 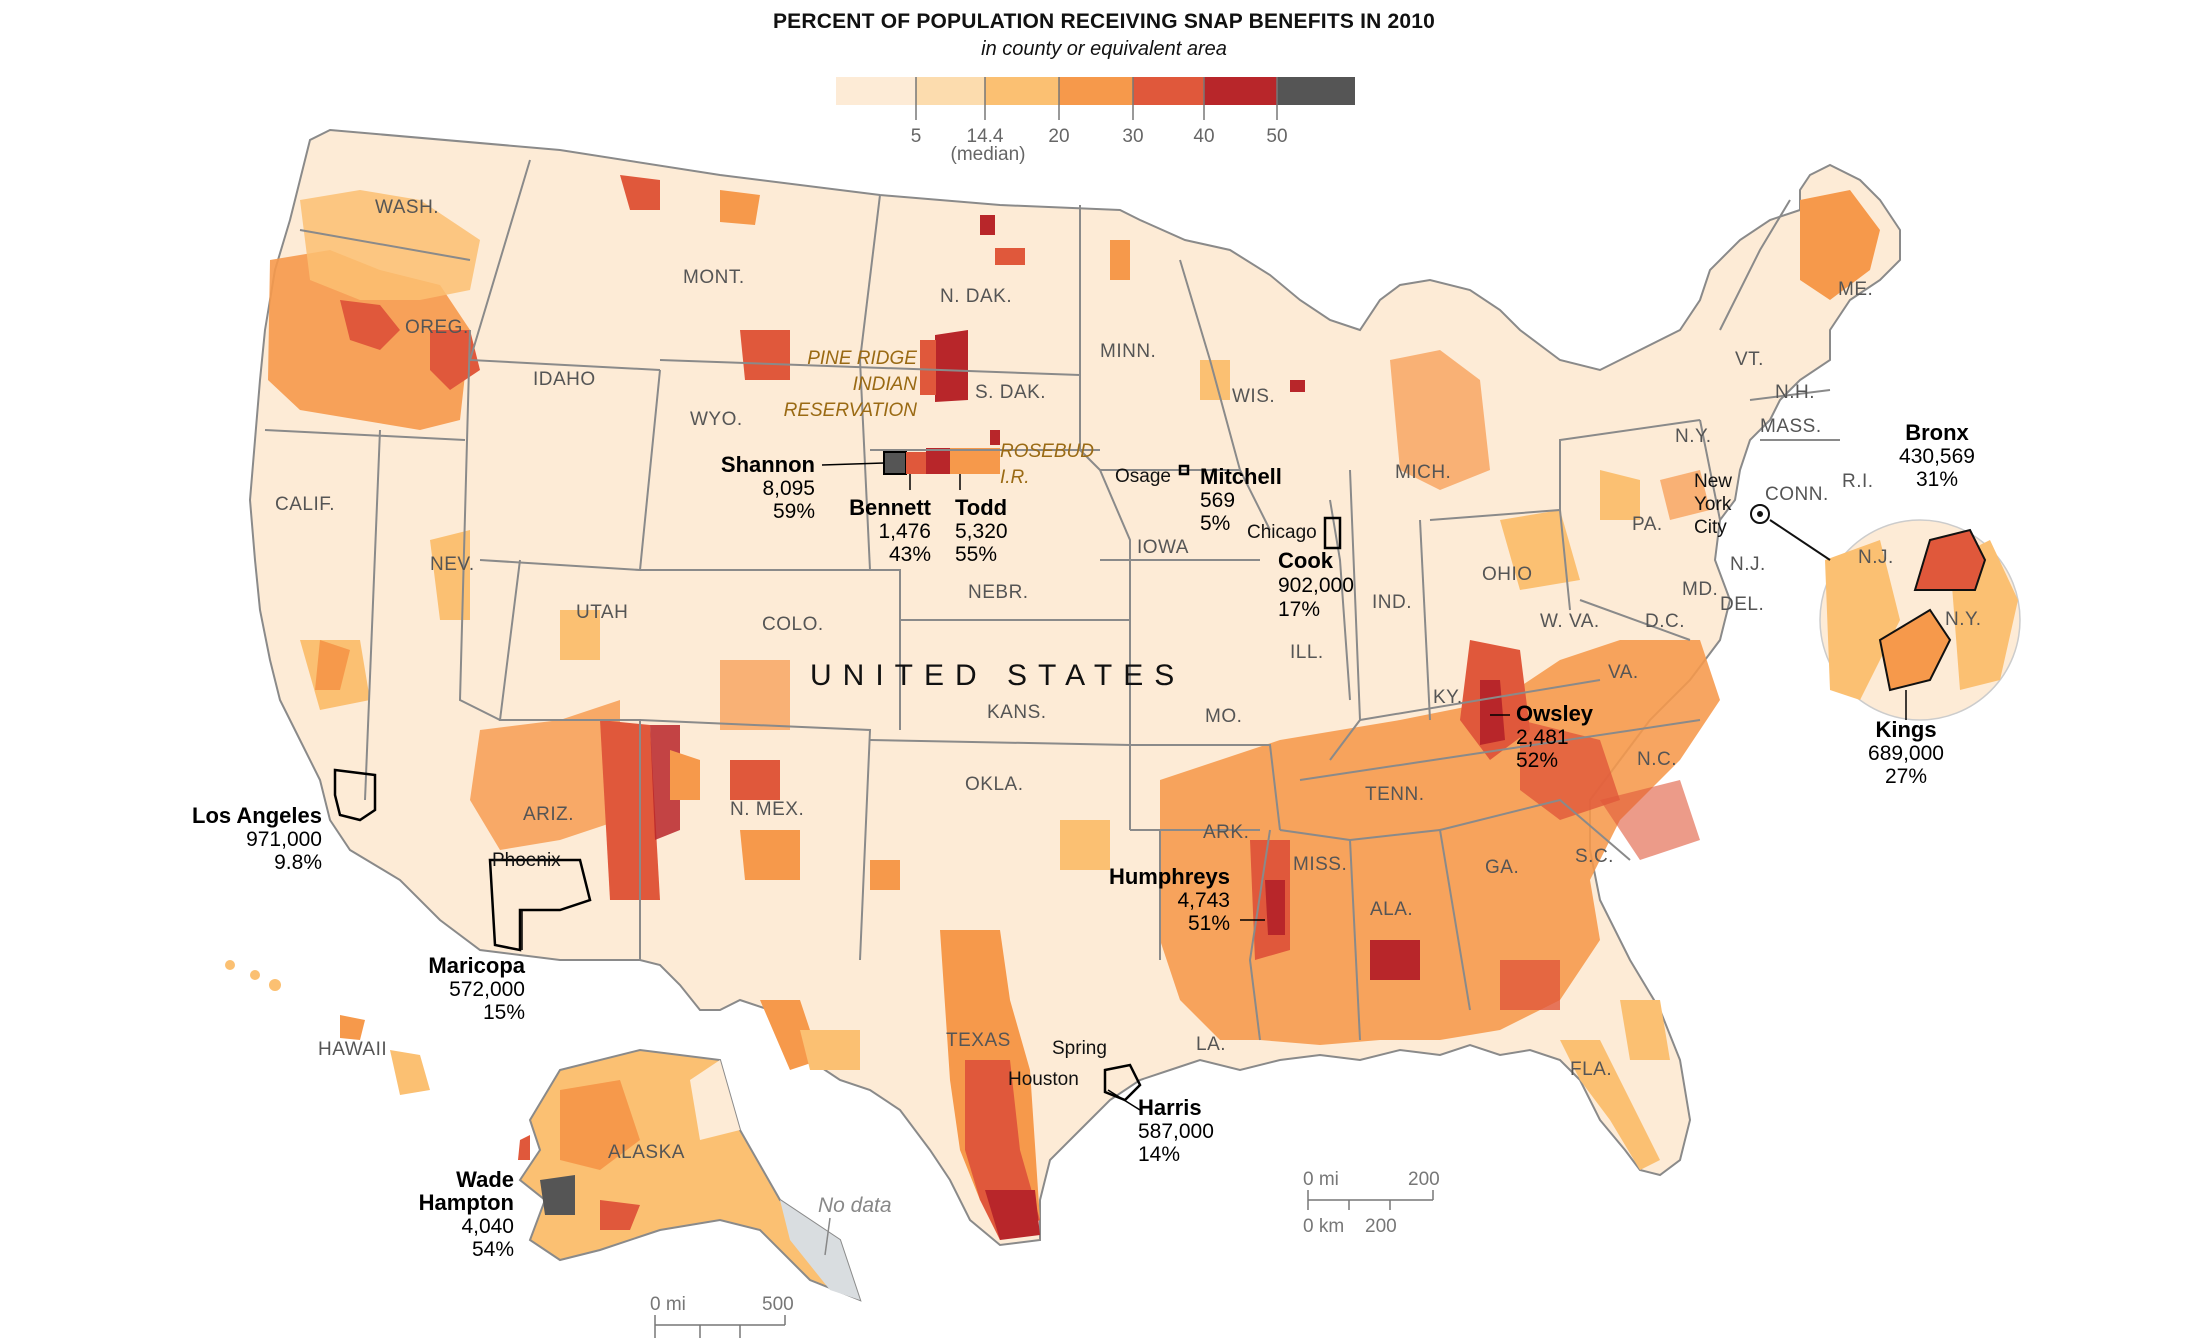 I want to click on nyc-inset, so click(x=1885, y=612).